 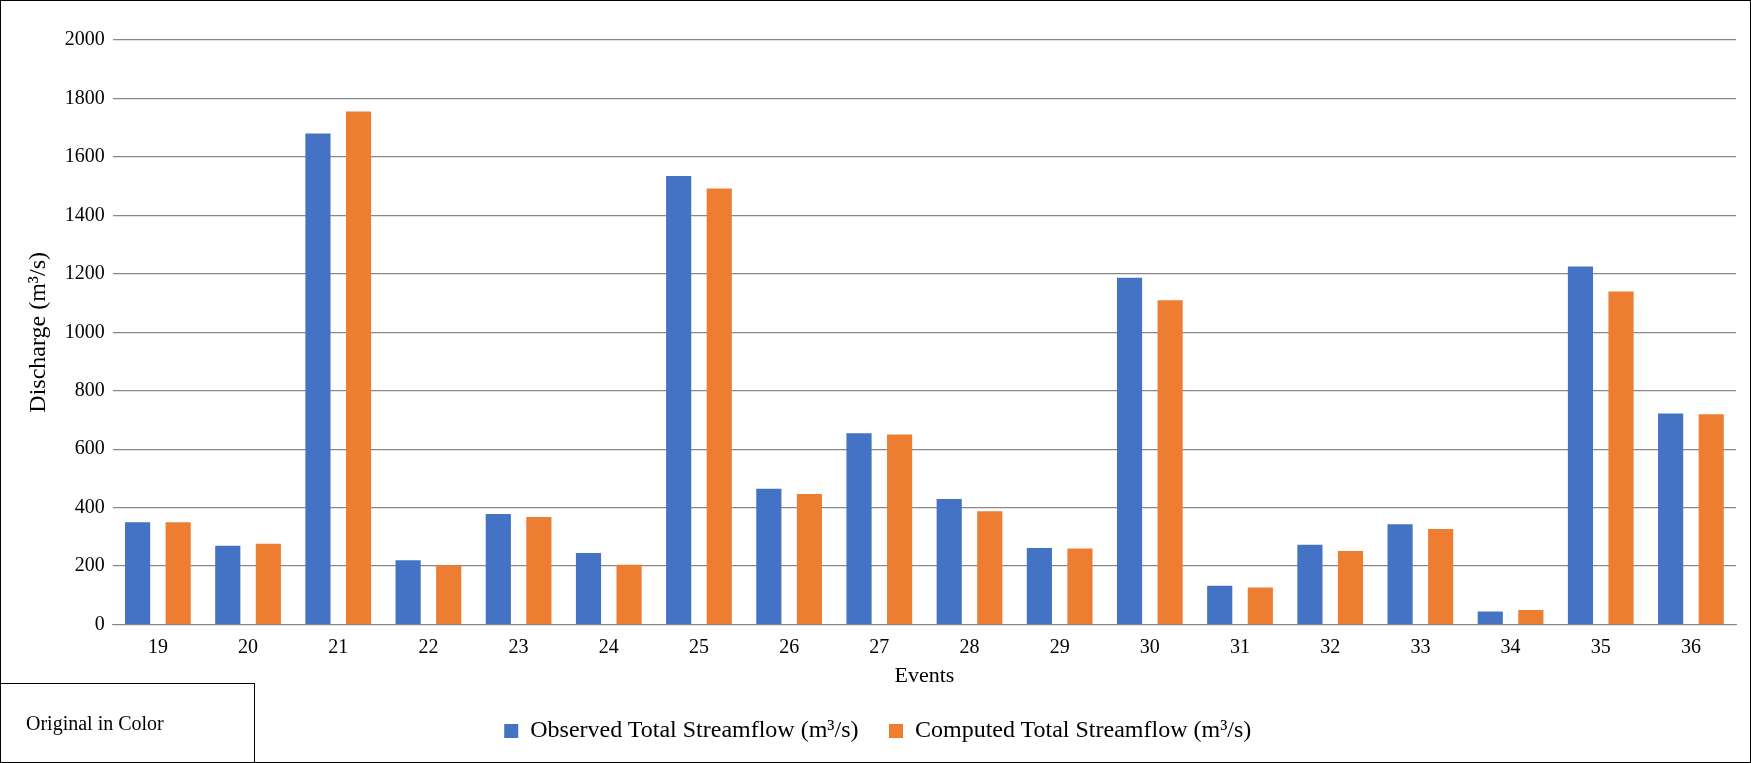 What do you see at coordinates (84, 96) in the screenshot?
I see `y-tick-label: 1800` at bounding box center [84, 96].